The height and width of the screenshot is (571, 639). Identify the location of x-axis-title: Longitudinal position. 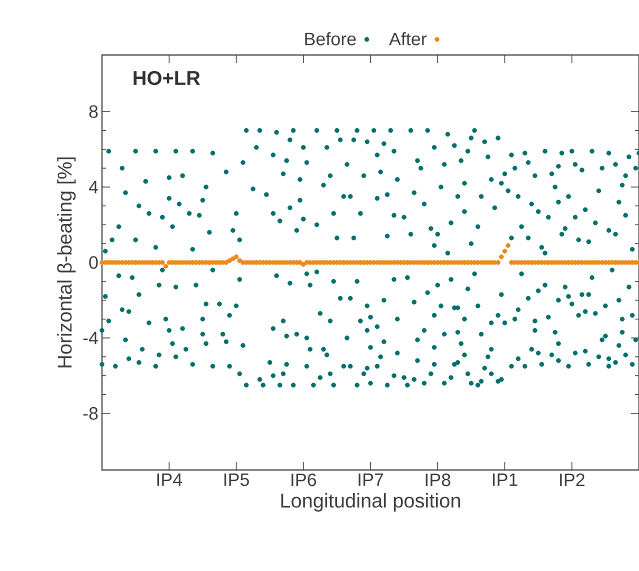
(370, 502).